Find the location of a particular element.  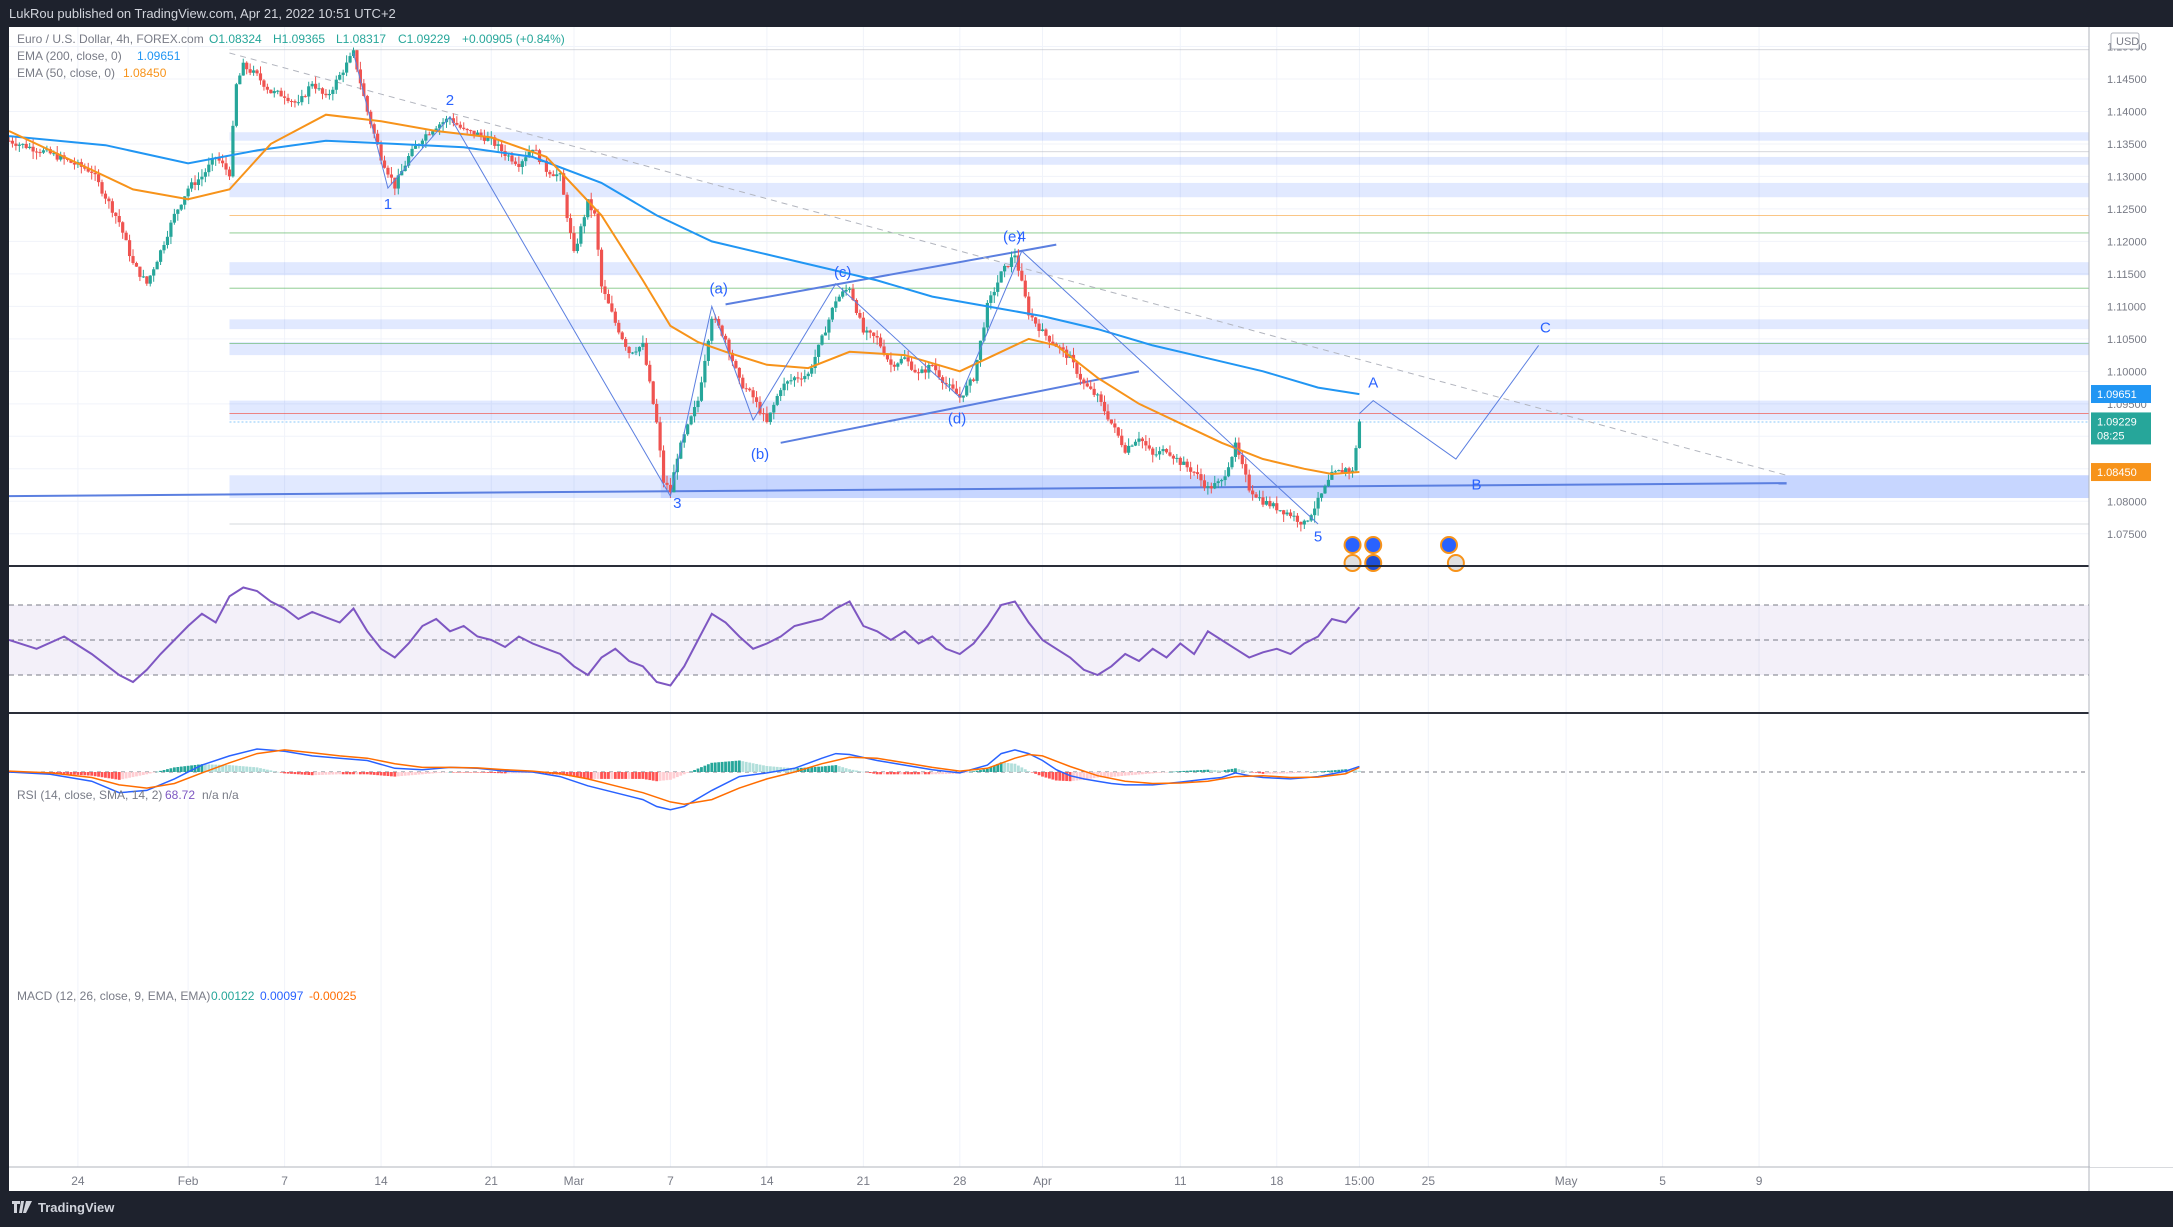

currency-badge-box is located at coordinates (2125, 41).